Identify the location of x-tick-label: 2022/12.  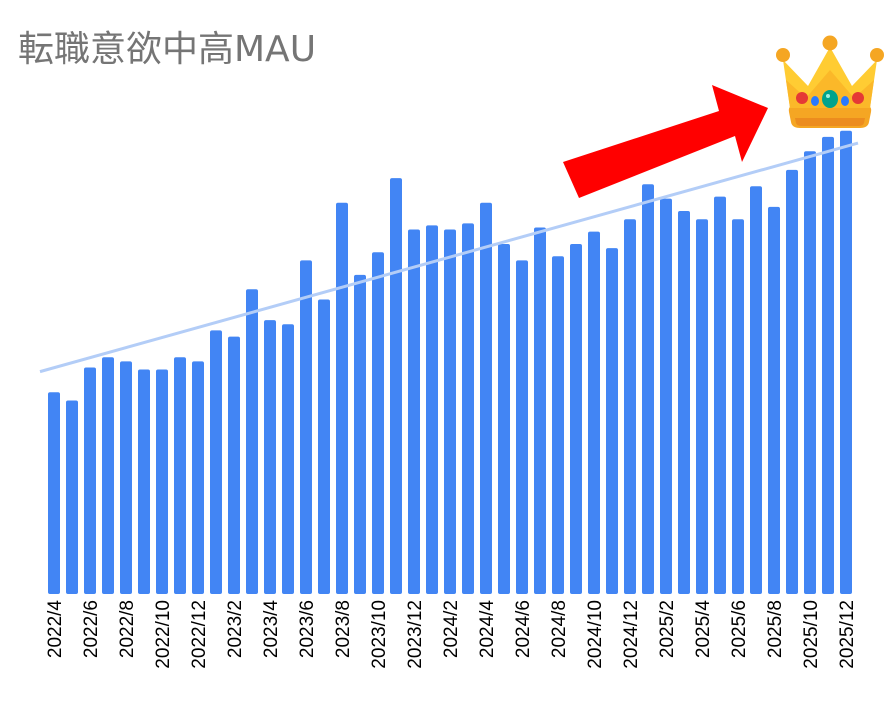
(199, 634).